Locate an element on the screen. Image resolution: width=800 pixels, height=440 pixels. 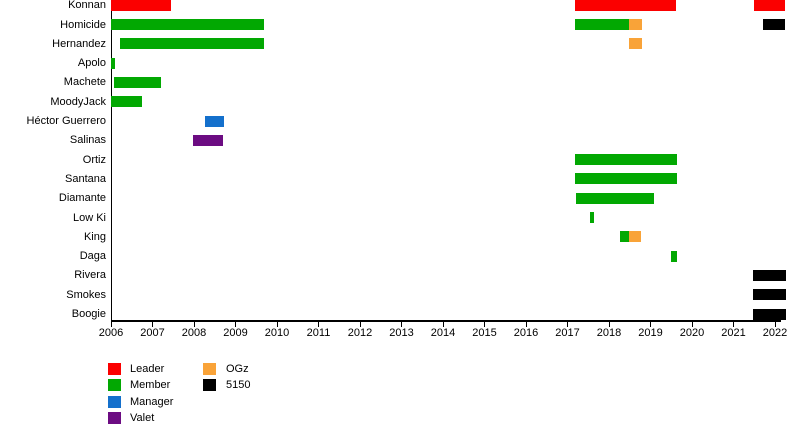
legend-swatch-fiveonefifty is located at coordinates (209, 385).